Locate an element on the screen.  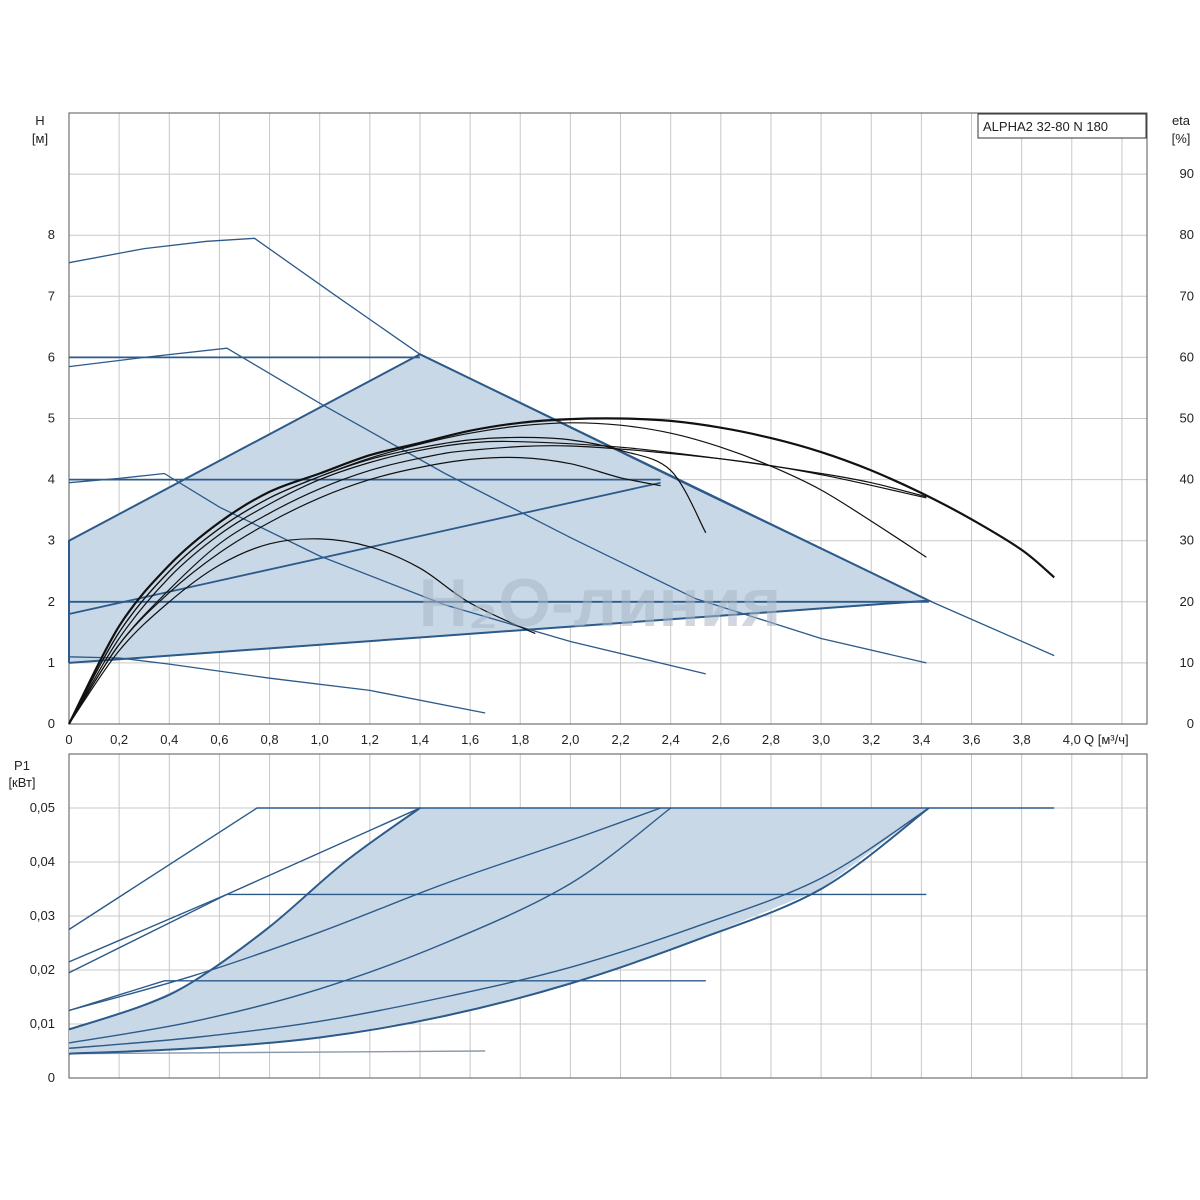
y-tick-label-h: 7 is located at coordinates (51, 295).